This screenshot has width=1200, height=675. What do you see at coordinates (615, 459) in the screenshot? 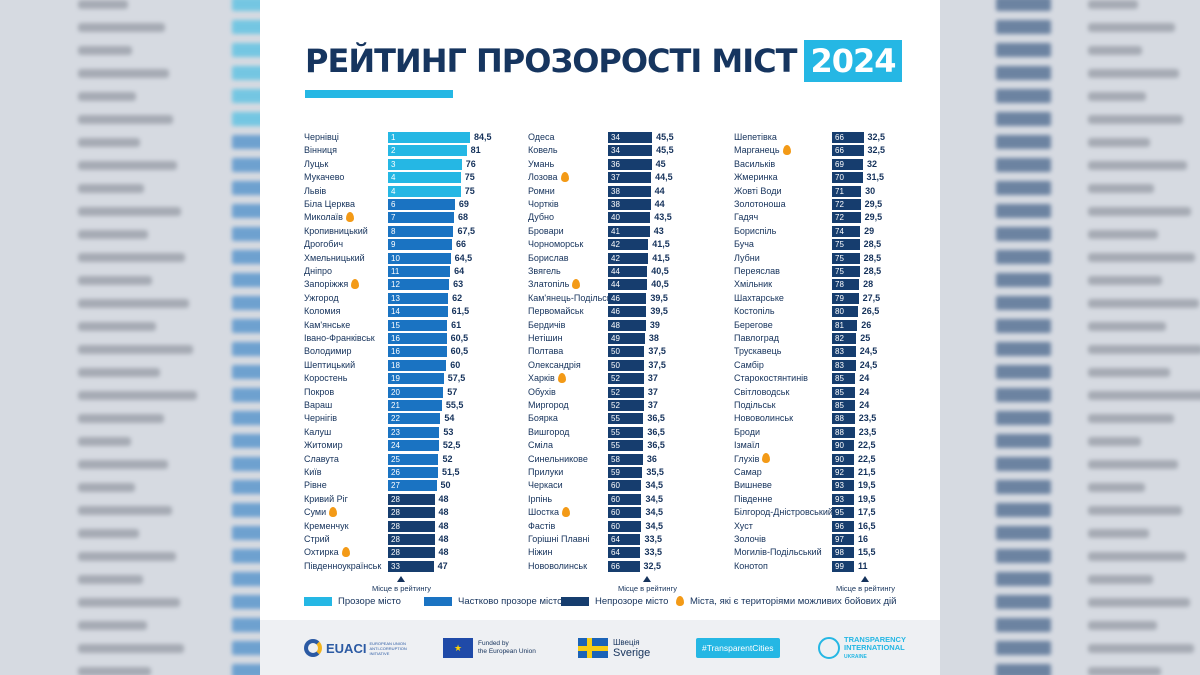
I see `rank-number: 58` at bounding box center [615, 459].